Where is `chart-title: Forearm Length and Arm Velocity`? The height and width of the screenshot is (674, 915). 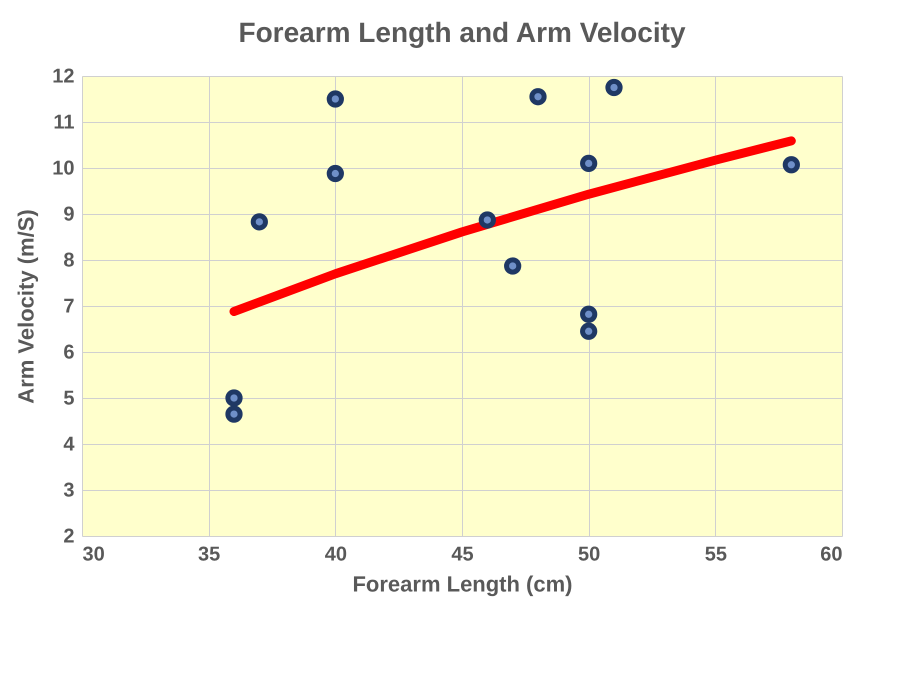 chart-title: Forearm Length and Arm Velocity is located at coordinates (462, 32).